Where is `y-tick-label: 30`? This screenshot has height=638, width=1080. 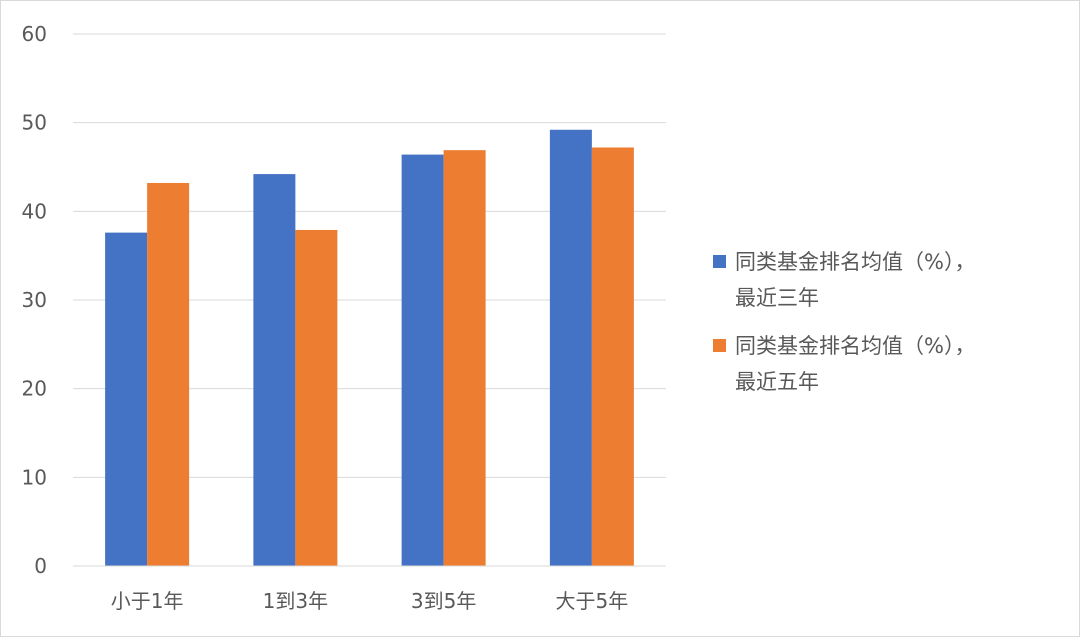 y-tick-label: 30 is located at coordinates (34, 300).